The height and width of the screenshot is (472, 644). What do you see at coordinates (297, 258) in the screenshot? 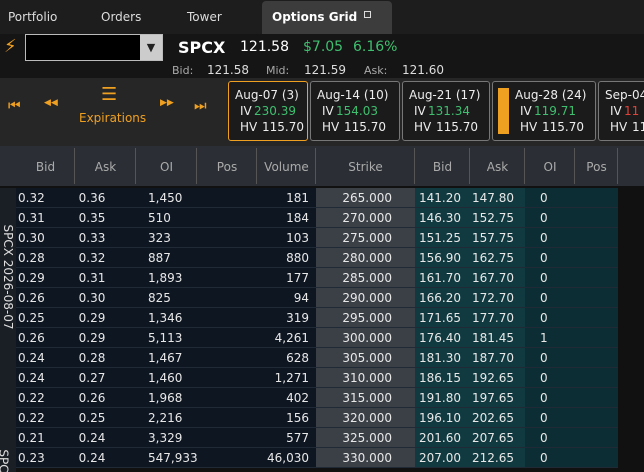
I see `cell: 880` at bounding box center [297, 258].